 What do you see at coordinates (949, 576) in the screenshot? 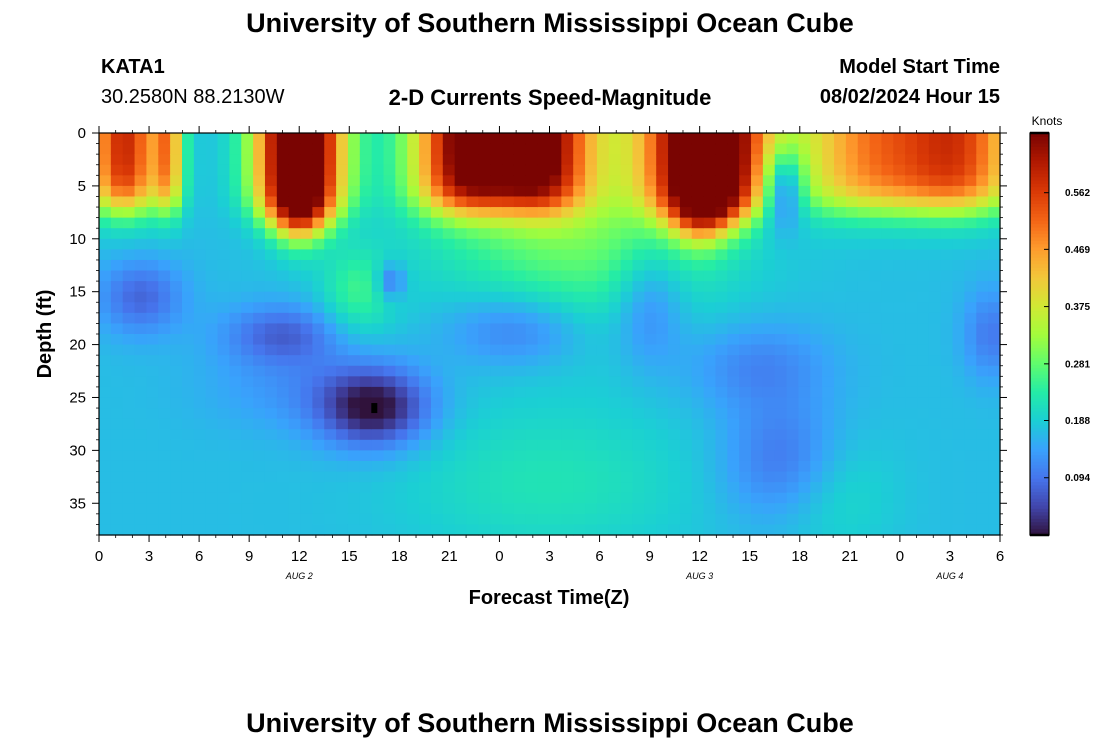
I see `date-label: AUG 4` at bounding box center [949, 576].